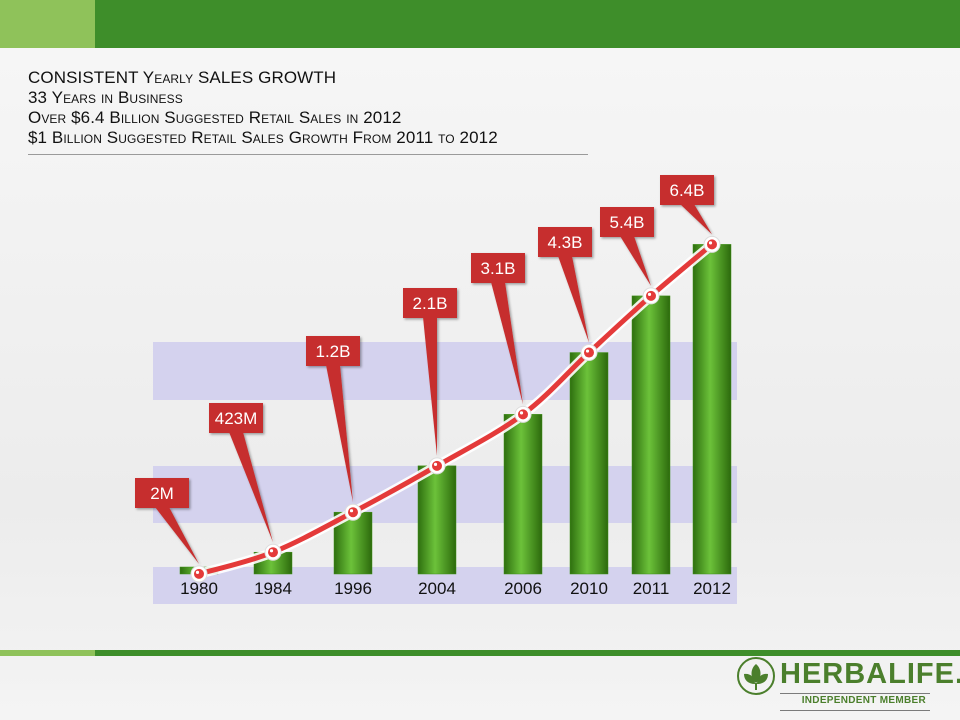 This screenshot has width=960, height=720. I want to click on x-axis-tick-labels: 1980 1984 1996 2004 2006 2010 2011 2012, so click(455, 588).